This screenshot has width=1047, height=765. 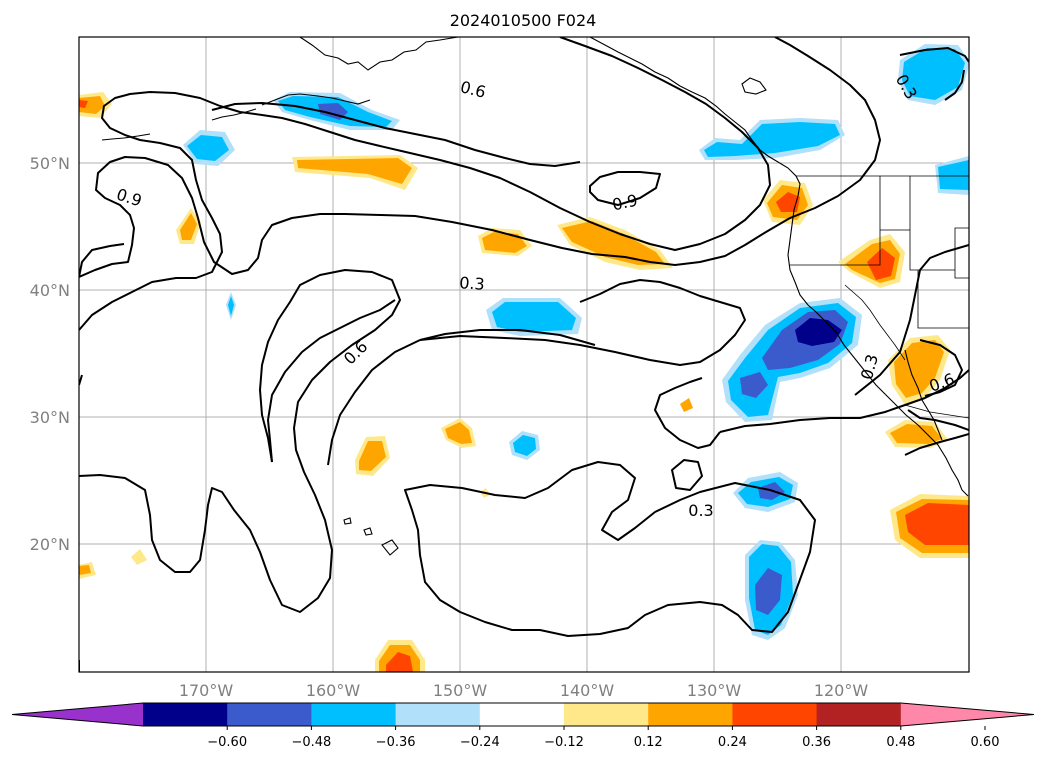 I want to click on lat-label-20n: 20°N, so click(x=50, y=544).